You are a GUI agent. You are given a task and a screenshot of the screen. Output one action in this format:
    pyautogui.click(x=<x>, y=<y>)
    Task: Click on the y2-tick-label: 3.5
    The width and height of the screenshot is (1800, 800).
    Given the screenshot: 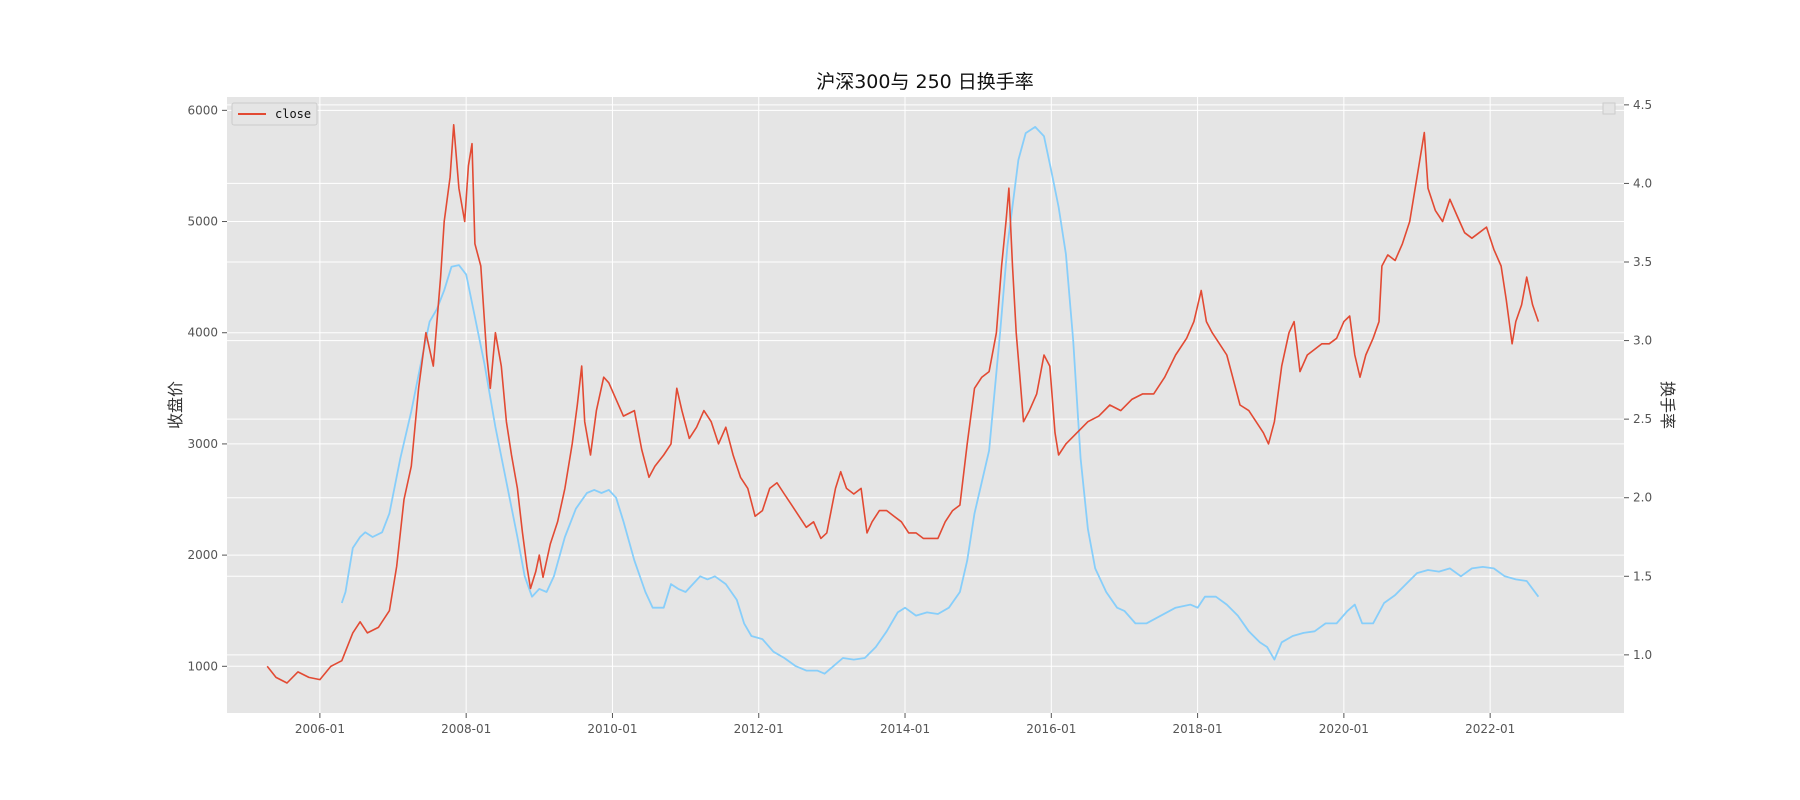 What is the action you would take?
    pyautogui.click(x=1642, y=262)
    